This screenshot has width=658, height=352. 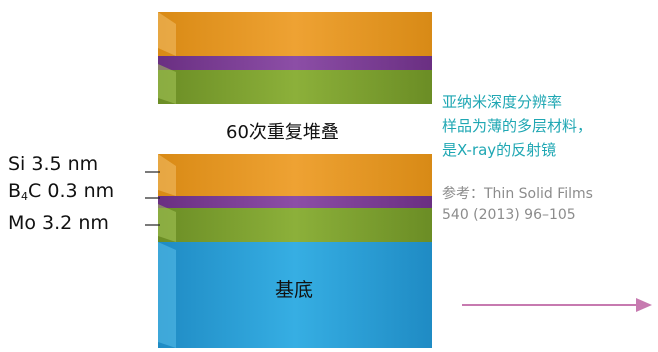 What do you see at coordinates (295, 63) in the screenshot?
I see `top-b4c-layer` at bounding box center [295, 63].